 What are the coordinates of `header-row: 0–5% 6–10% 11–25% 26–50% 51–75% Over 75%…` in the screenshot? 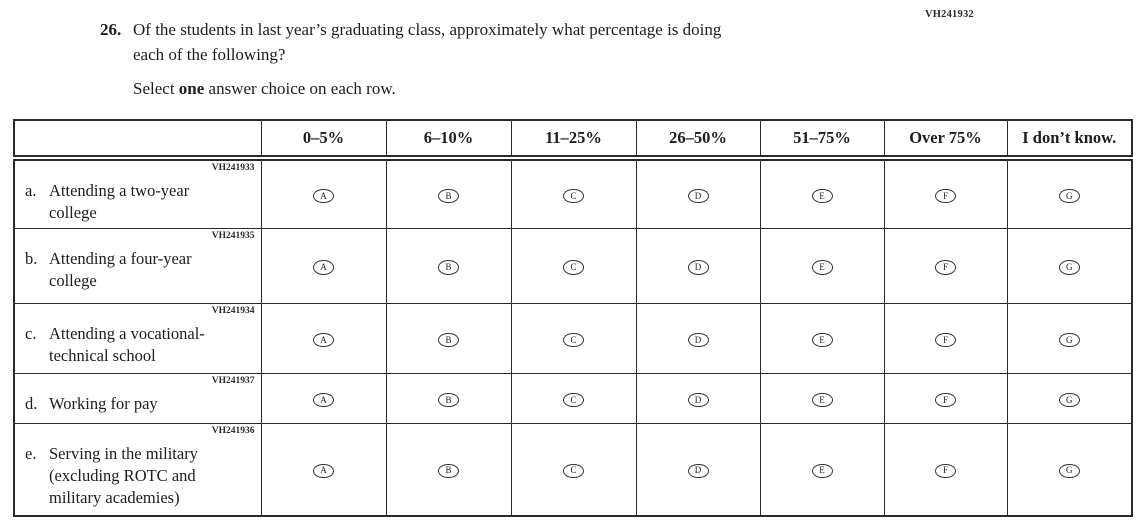 It's located at (573, 140).